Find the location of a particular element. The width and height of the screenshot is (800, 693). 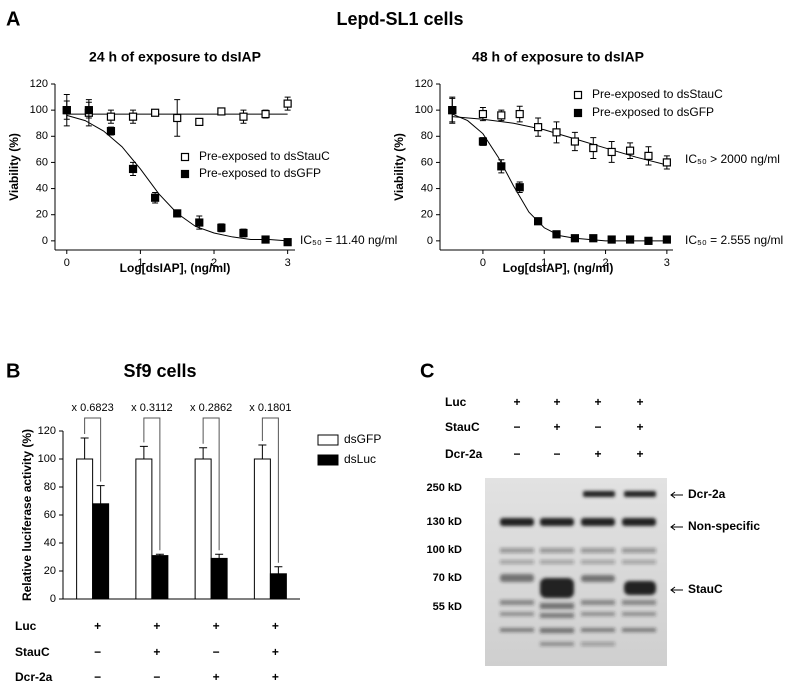

size-label: 100 kD is located at coordinates (445, 550).